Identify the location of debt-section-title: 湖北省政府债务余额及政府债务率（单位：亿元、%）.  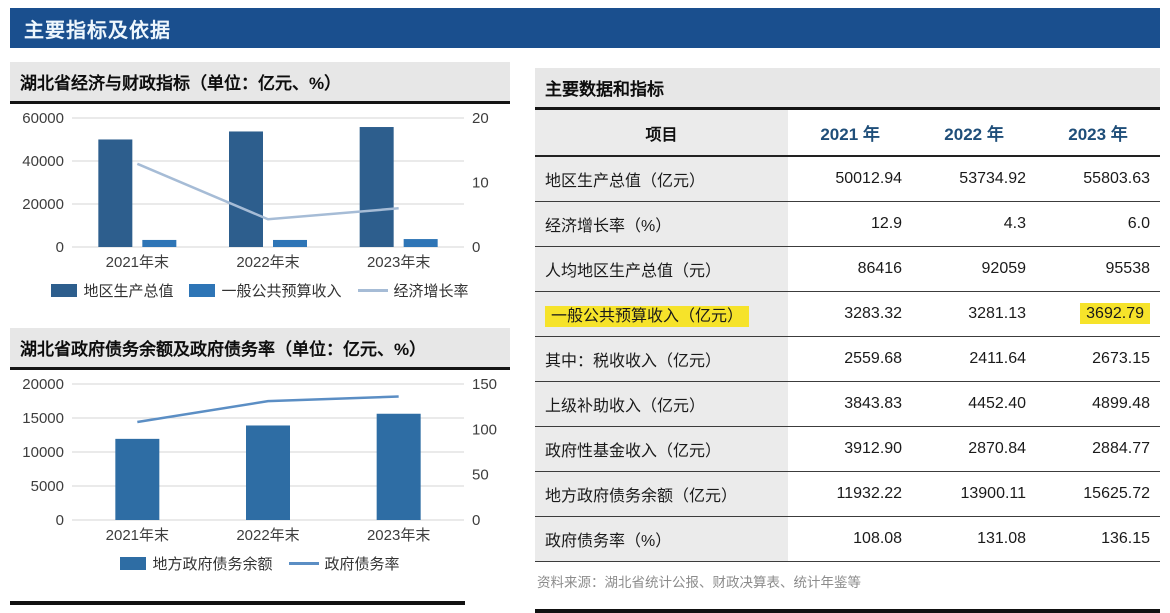
(223, 349).